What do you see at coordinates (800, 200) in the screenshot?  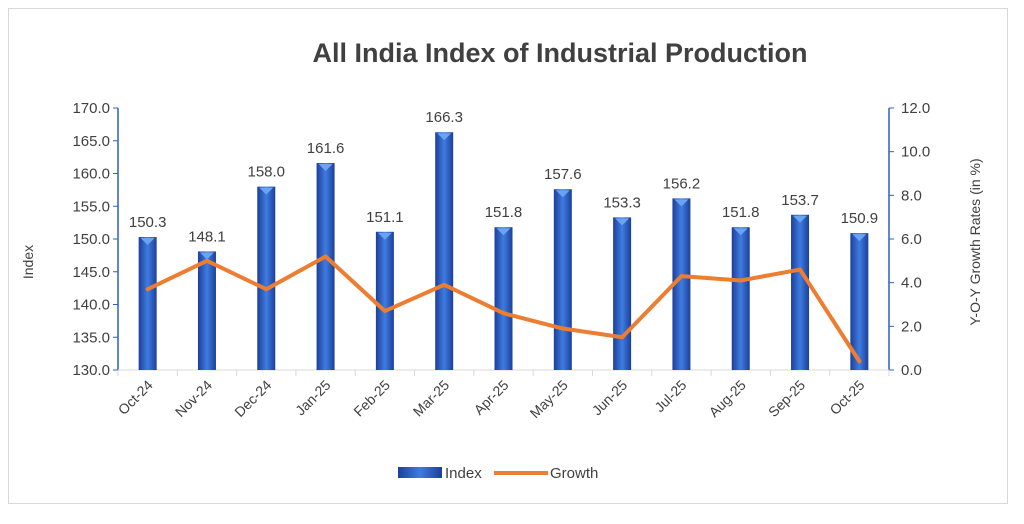 I see `data-label: 153.7` at bounding box center [800, 200].